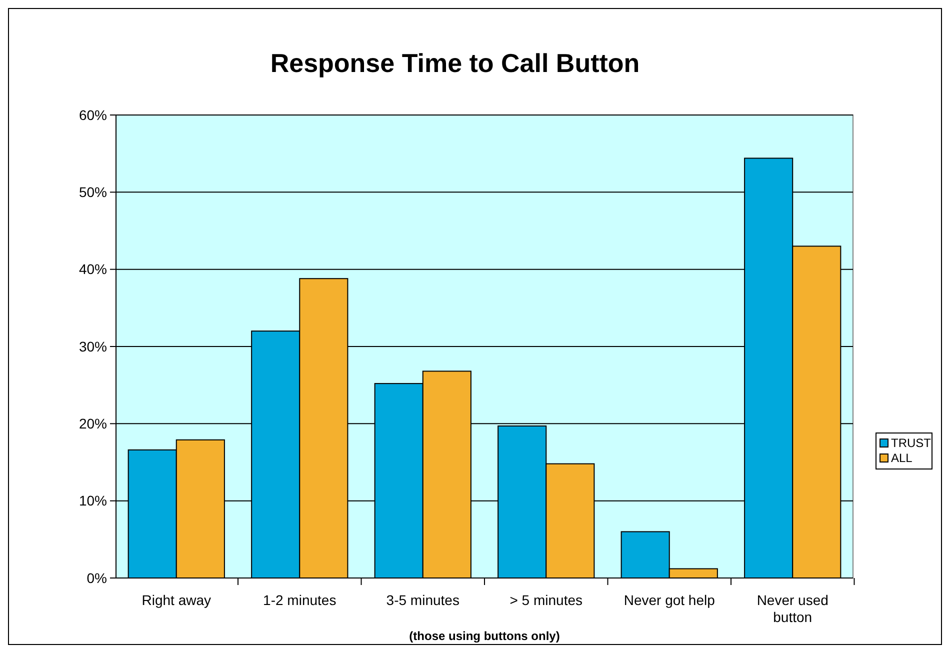 This screenshot has height=653, width=950. Describe the element at coordinates (670, 600) in the screenshot. I see `x-tick-label: Never got help` at that location.